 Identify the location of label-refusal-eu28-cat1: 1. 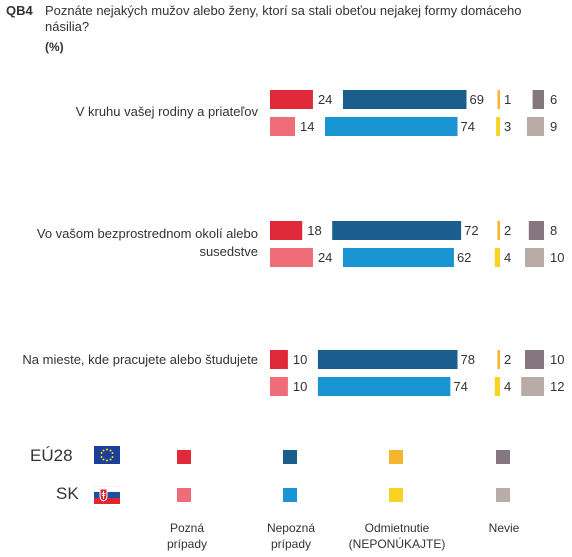
(507, 99).